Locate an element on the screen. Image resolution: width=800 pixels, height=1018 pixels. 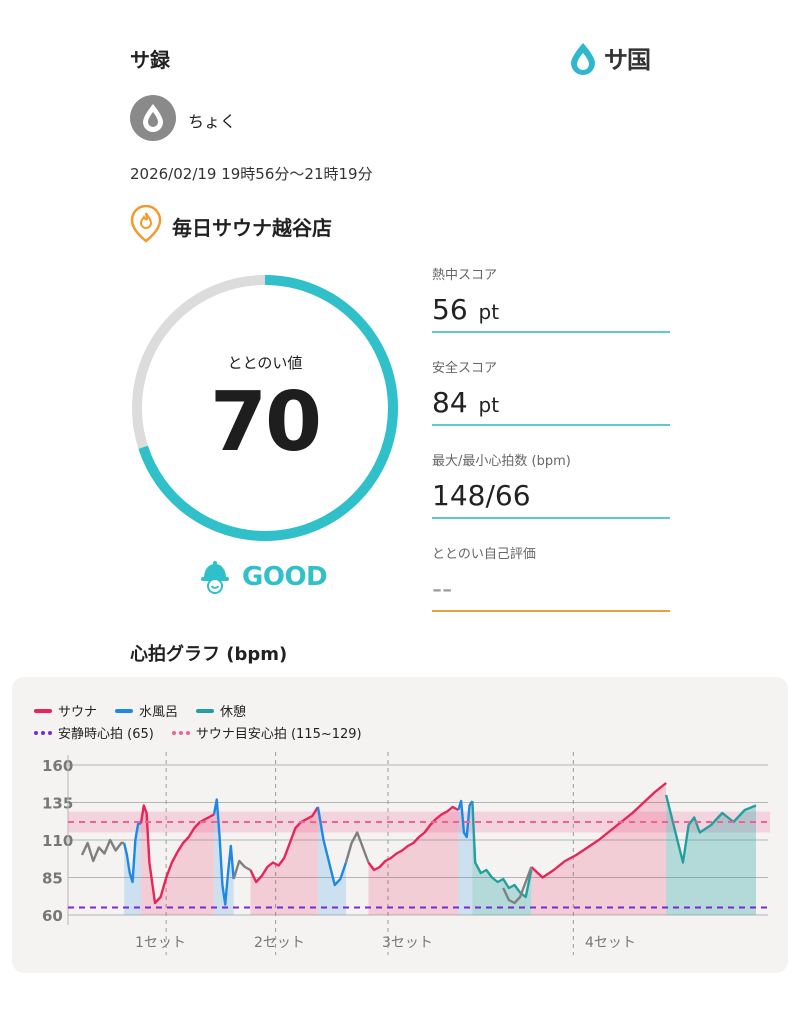
sauna-hat-icon is located at coordinates (215, 577).